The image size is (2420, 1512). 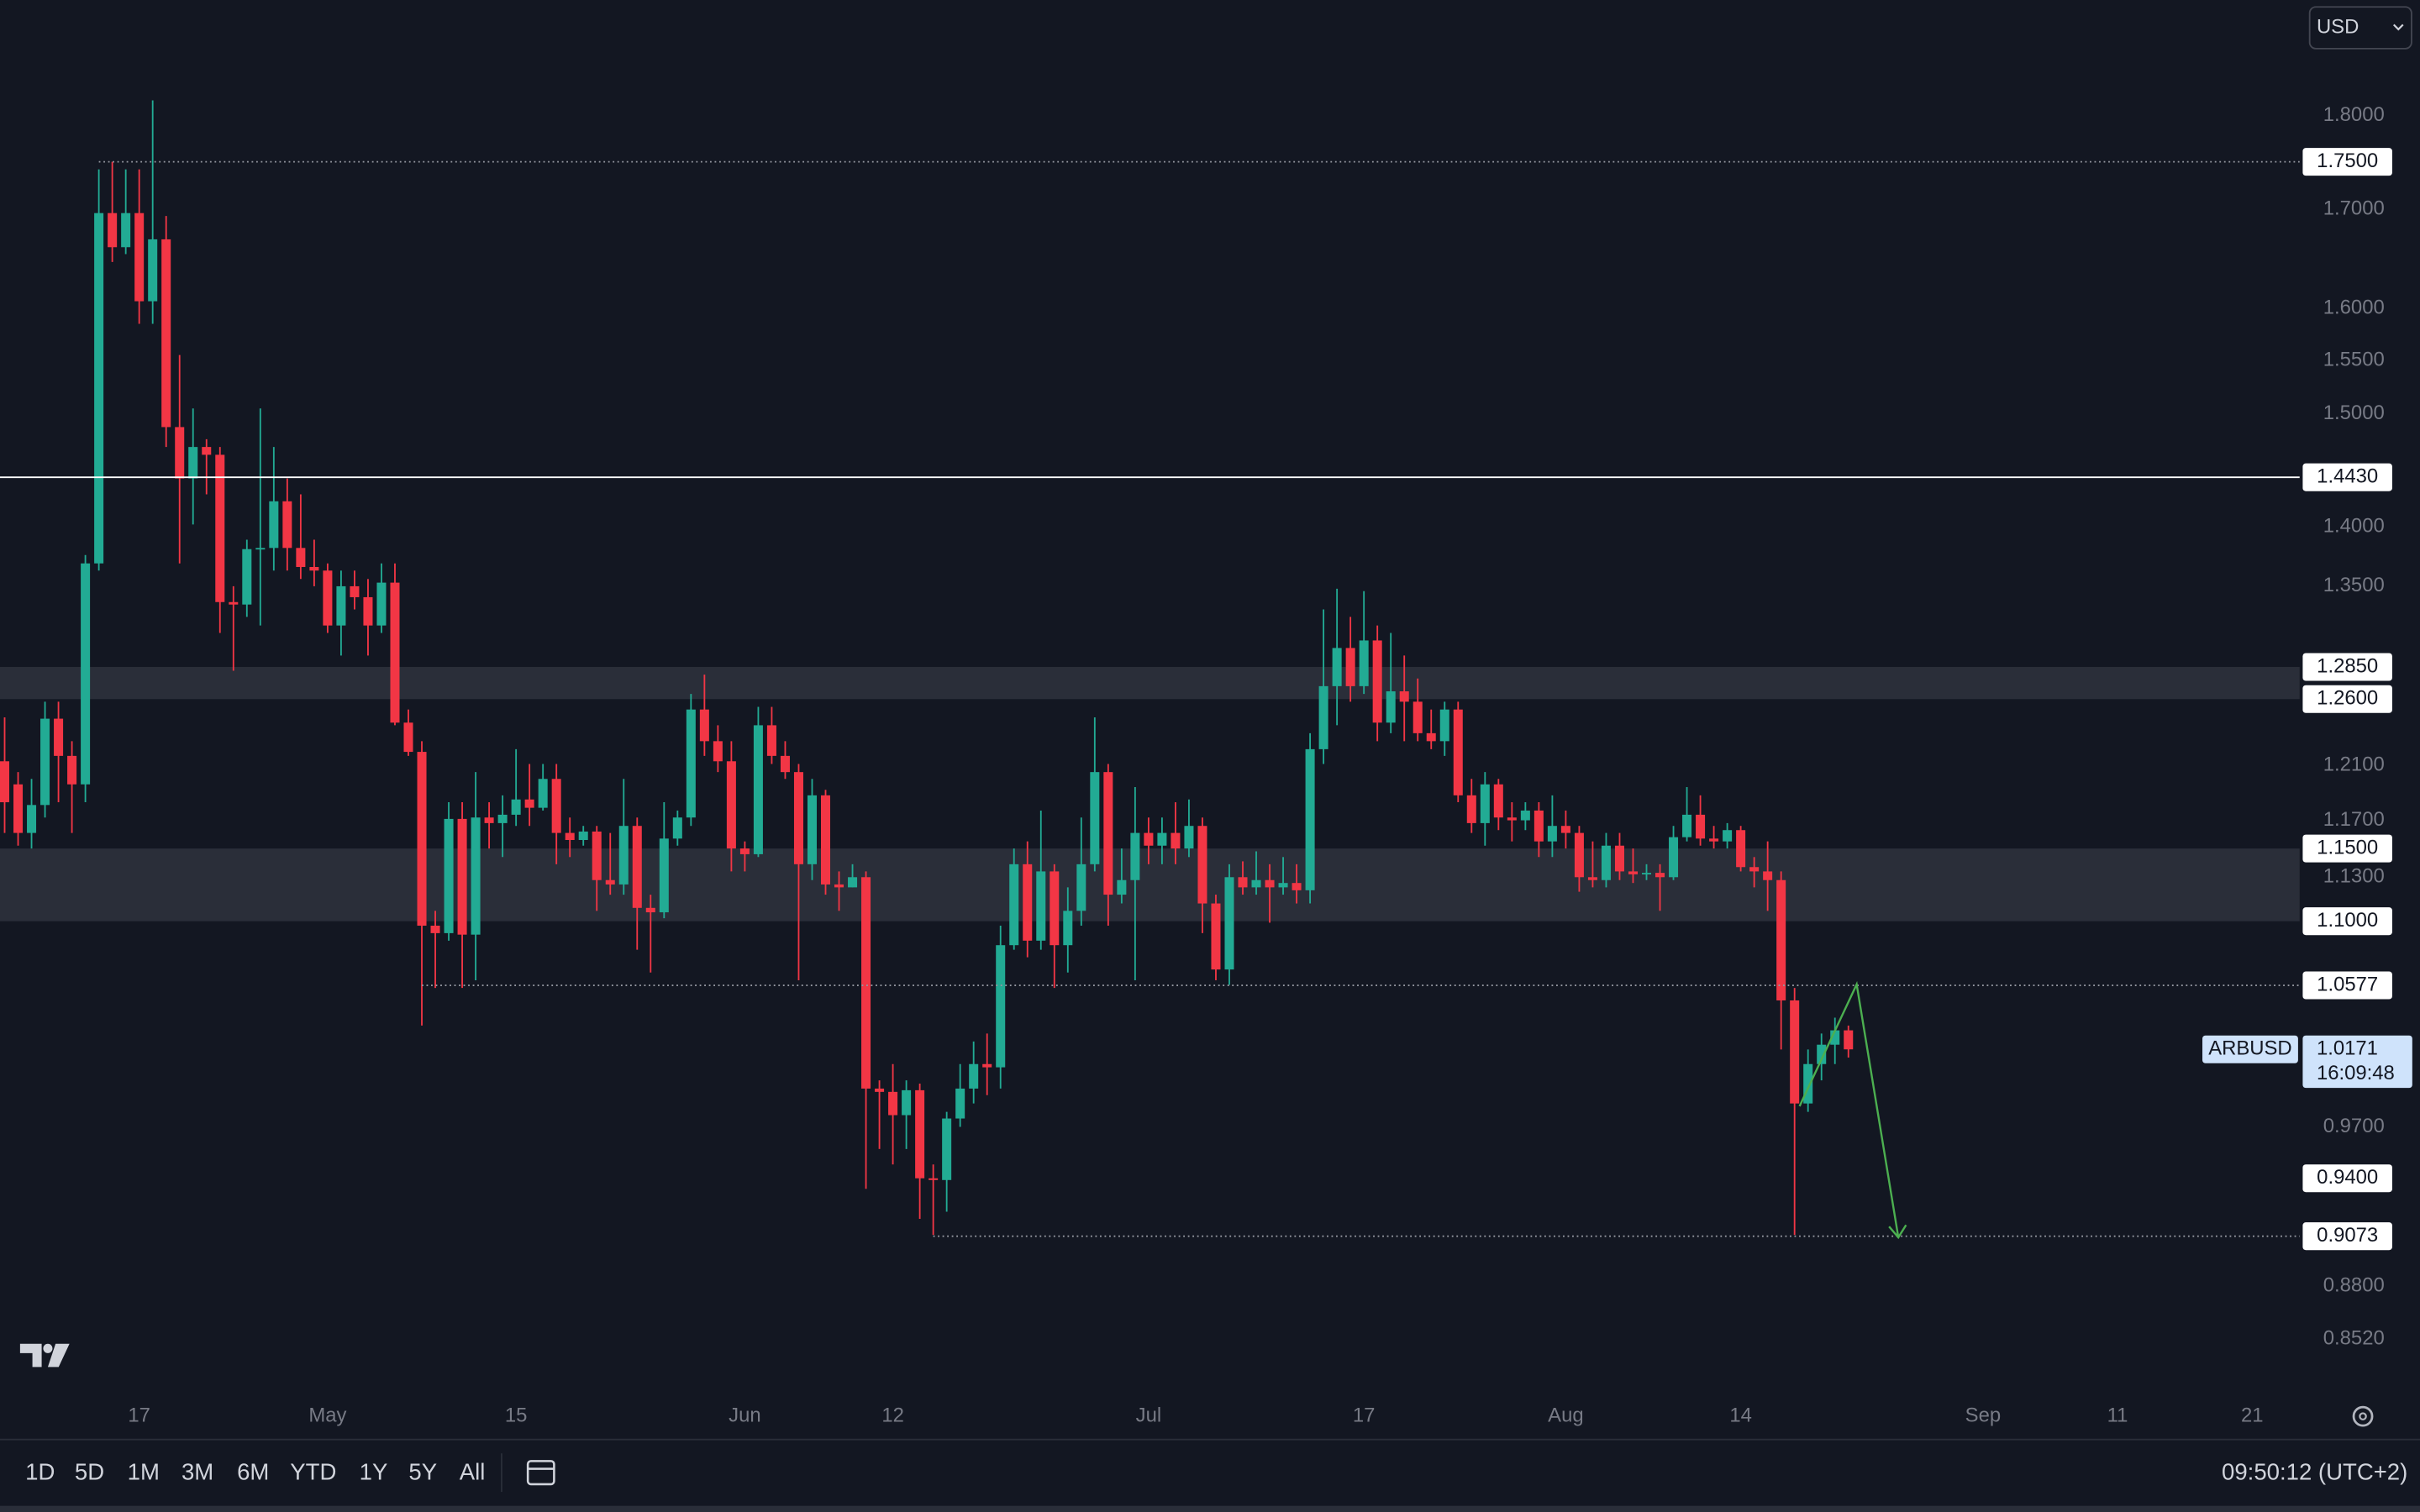 I want to click on y-tick-label: 1.8000, so click(x=2354, y=114).